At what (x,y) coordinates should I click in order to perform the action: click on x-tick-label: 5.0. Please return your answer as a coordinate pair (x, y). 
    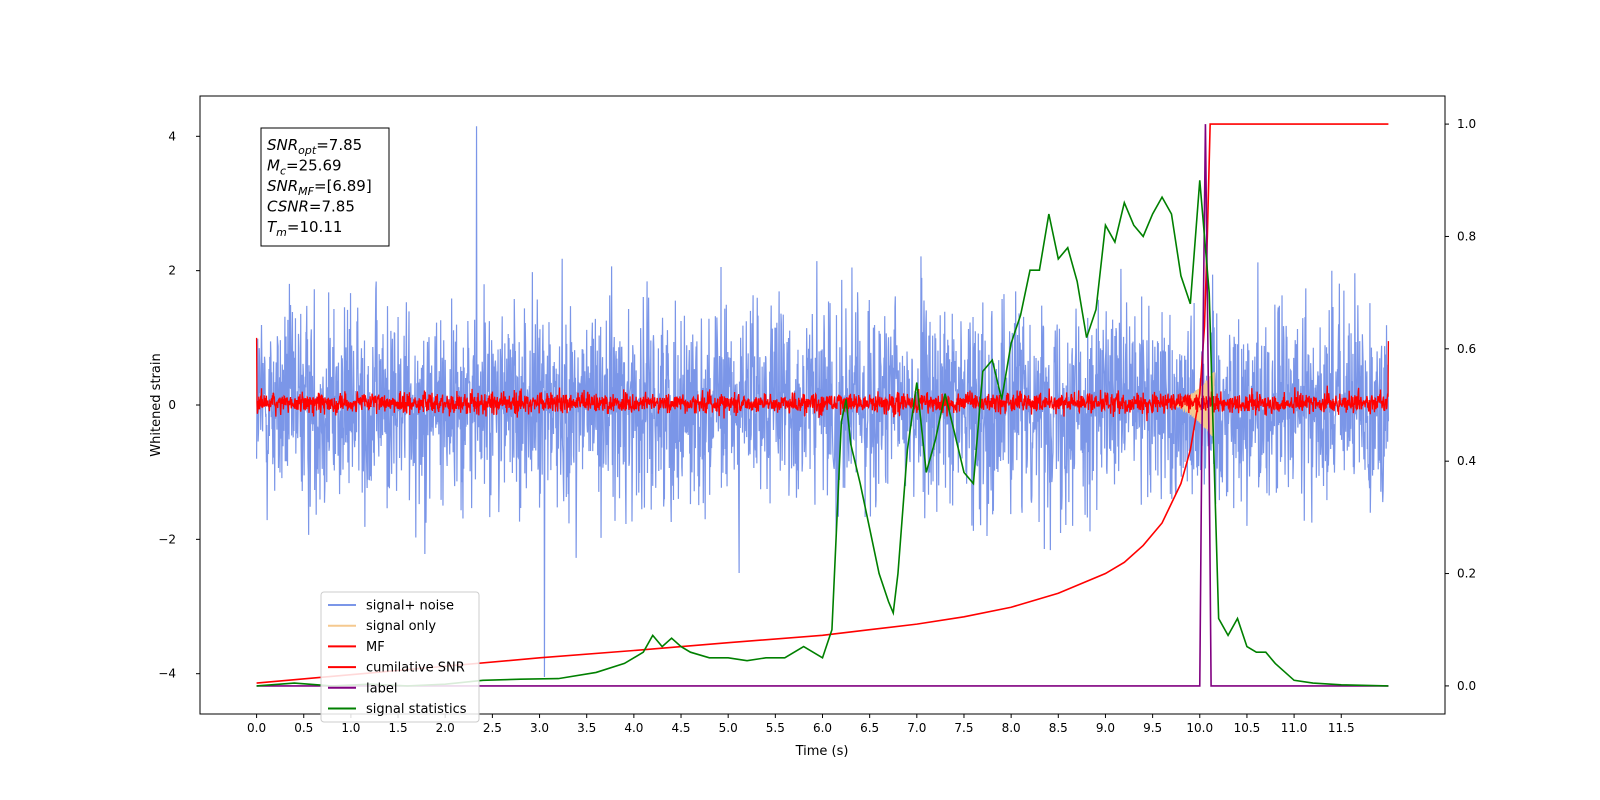
    Looking at the image, I should click on (728, 728).